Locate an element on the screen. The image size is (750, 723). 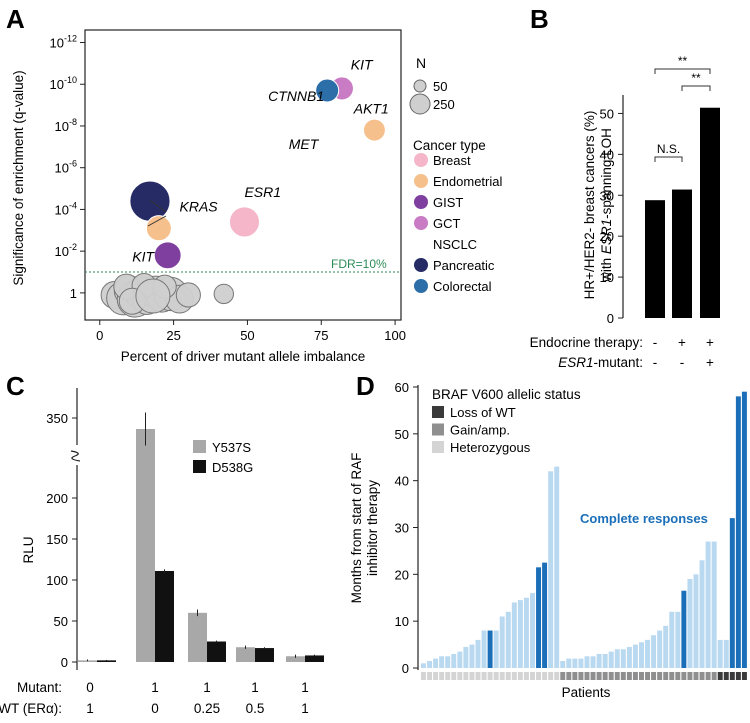
panel-a-x-ticks: 0 25 50 75 100 is located at coordinates (251, 331).